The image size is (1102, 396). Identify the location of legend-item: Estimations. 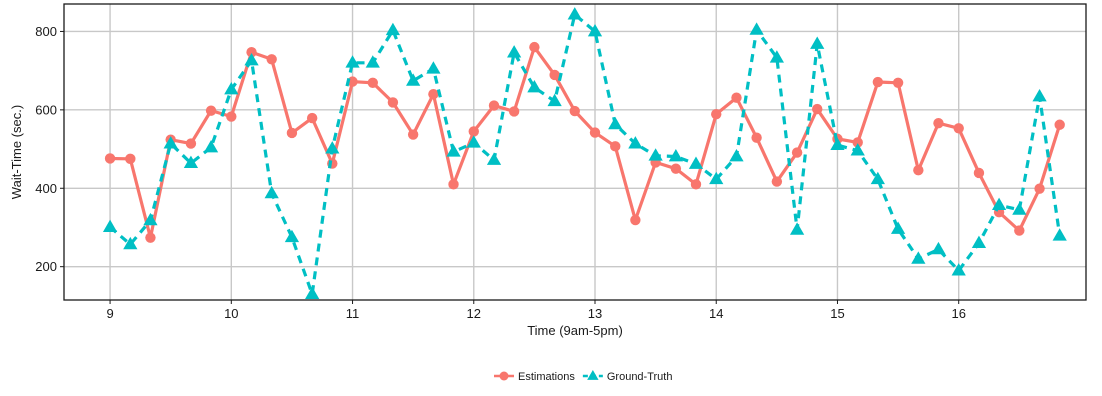
(534, 377).